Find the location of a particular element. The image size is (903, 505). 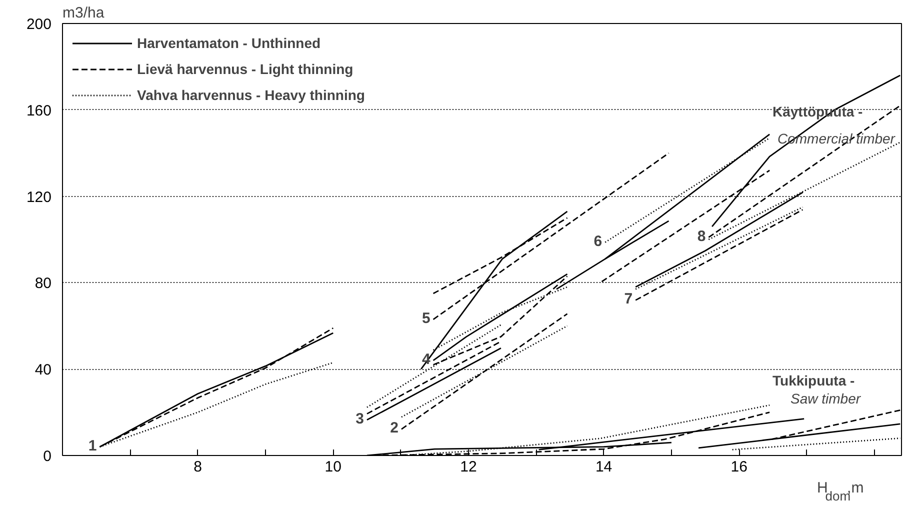

legend-label: Lievä harvennus - Light thinning is located at coordinates (245, 69).